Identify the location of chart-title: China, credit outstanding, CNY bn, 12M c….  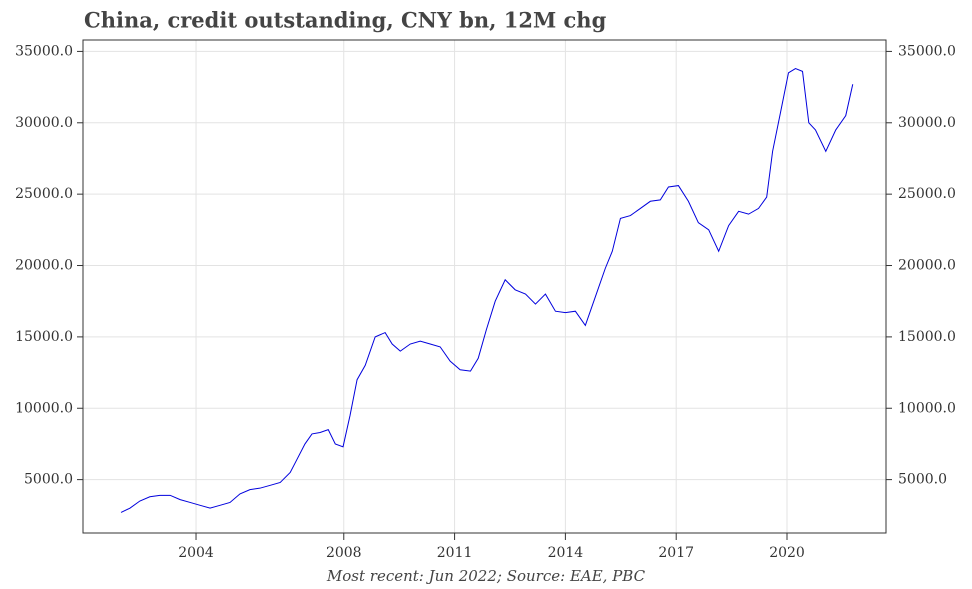
(345, 20).